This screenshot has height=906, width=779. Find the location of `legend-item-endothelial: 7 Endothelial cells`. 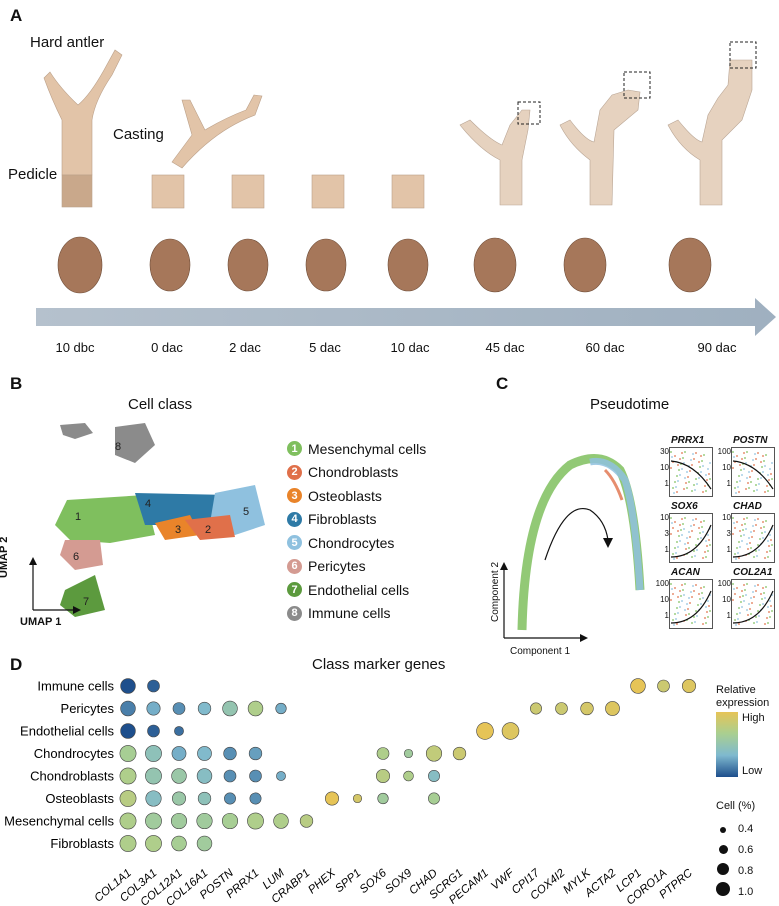

legend-item-endothelial: 7 Endothelial cells is located at coordinates (356, 590).